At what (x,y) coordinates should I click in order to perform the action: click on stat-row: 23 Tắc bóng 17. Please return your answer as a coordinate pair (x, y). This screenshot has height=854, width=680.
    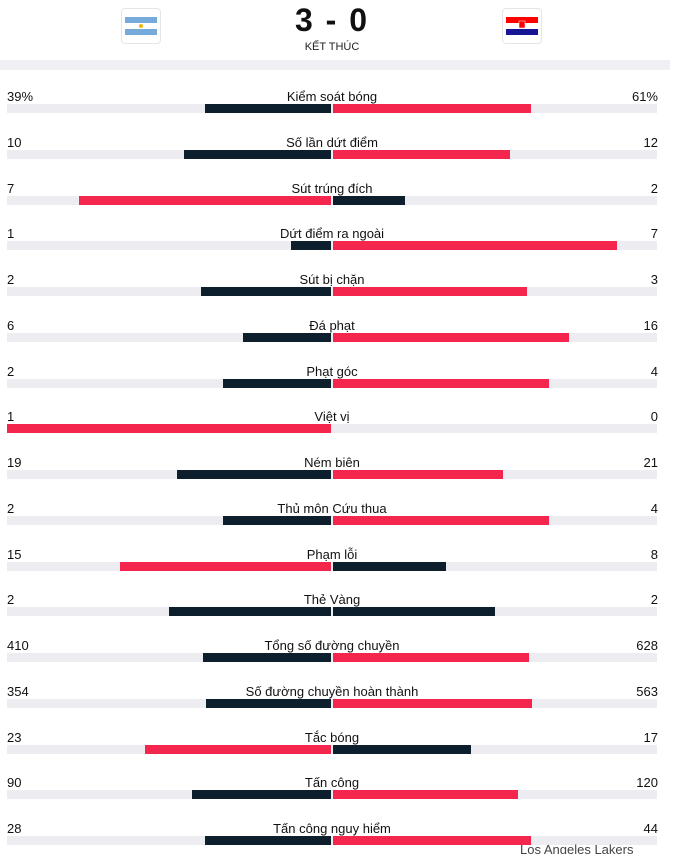
    Looking at the image, I should click on (332, 745).